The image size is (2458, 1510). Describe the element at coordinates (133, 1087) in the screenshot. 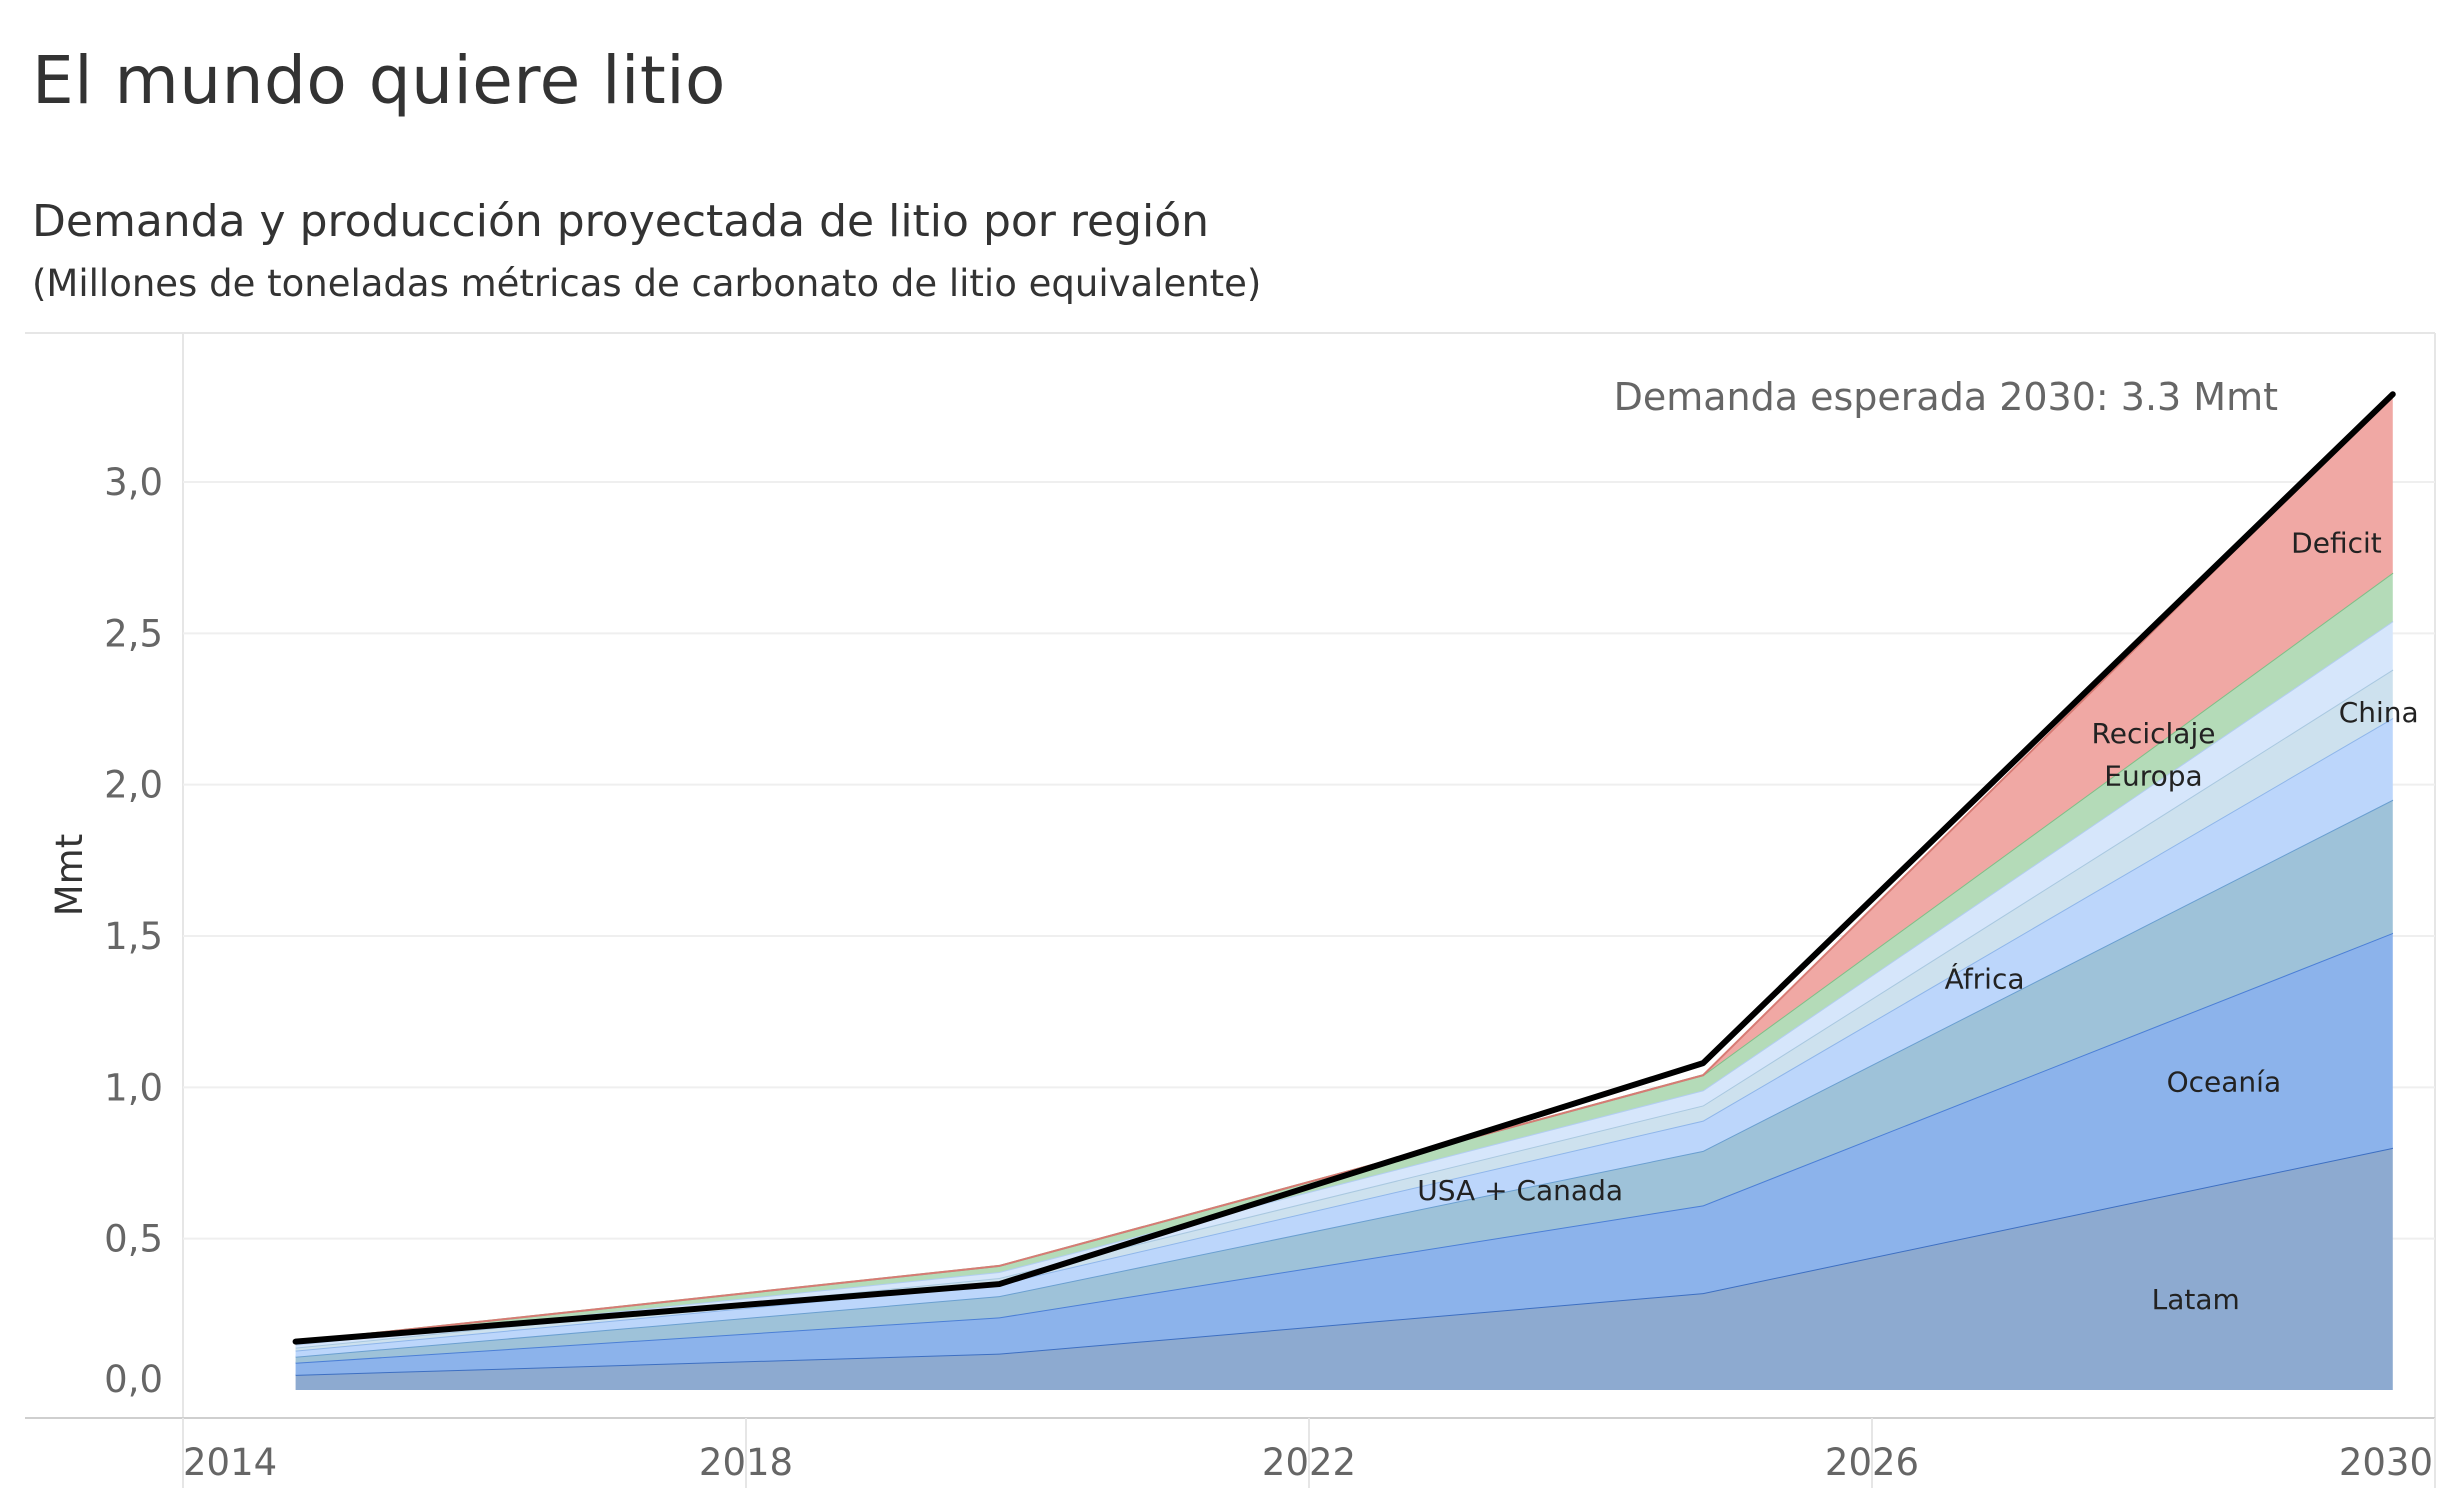

I see `y-tick-label: 1,0` at that location.